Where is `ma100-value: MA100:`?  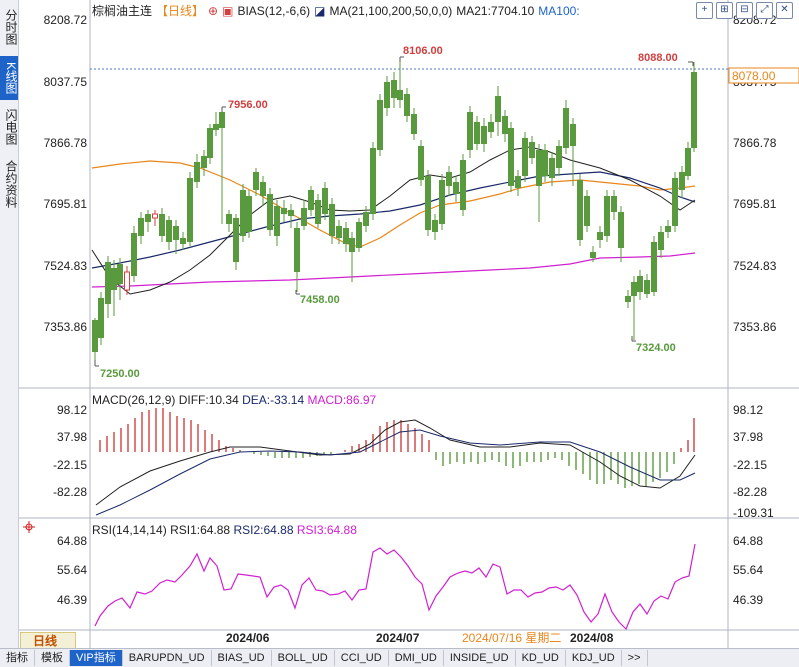 ma100-value: MA100: is located at coordinates (559, 11).